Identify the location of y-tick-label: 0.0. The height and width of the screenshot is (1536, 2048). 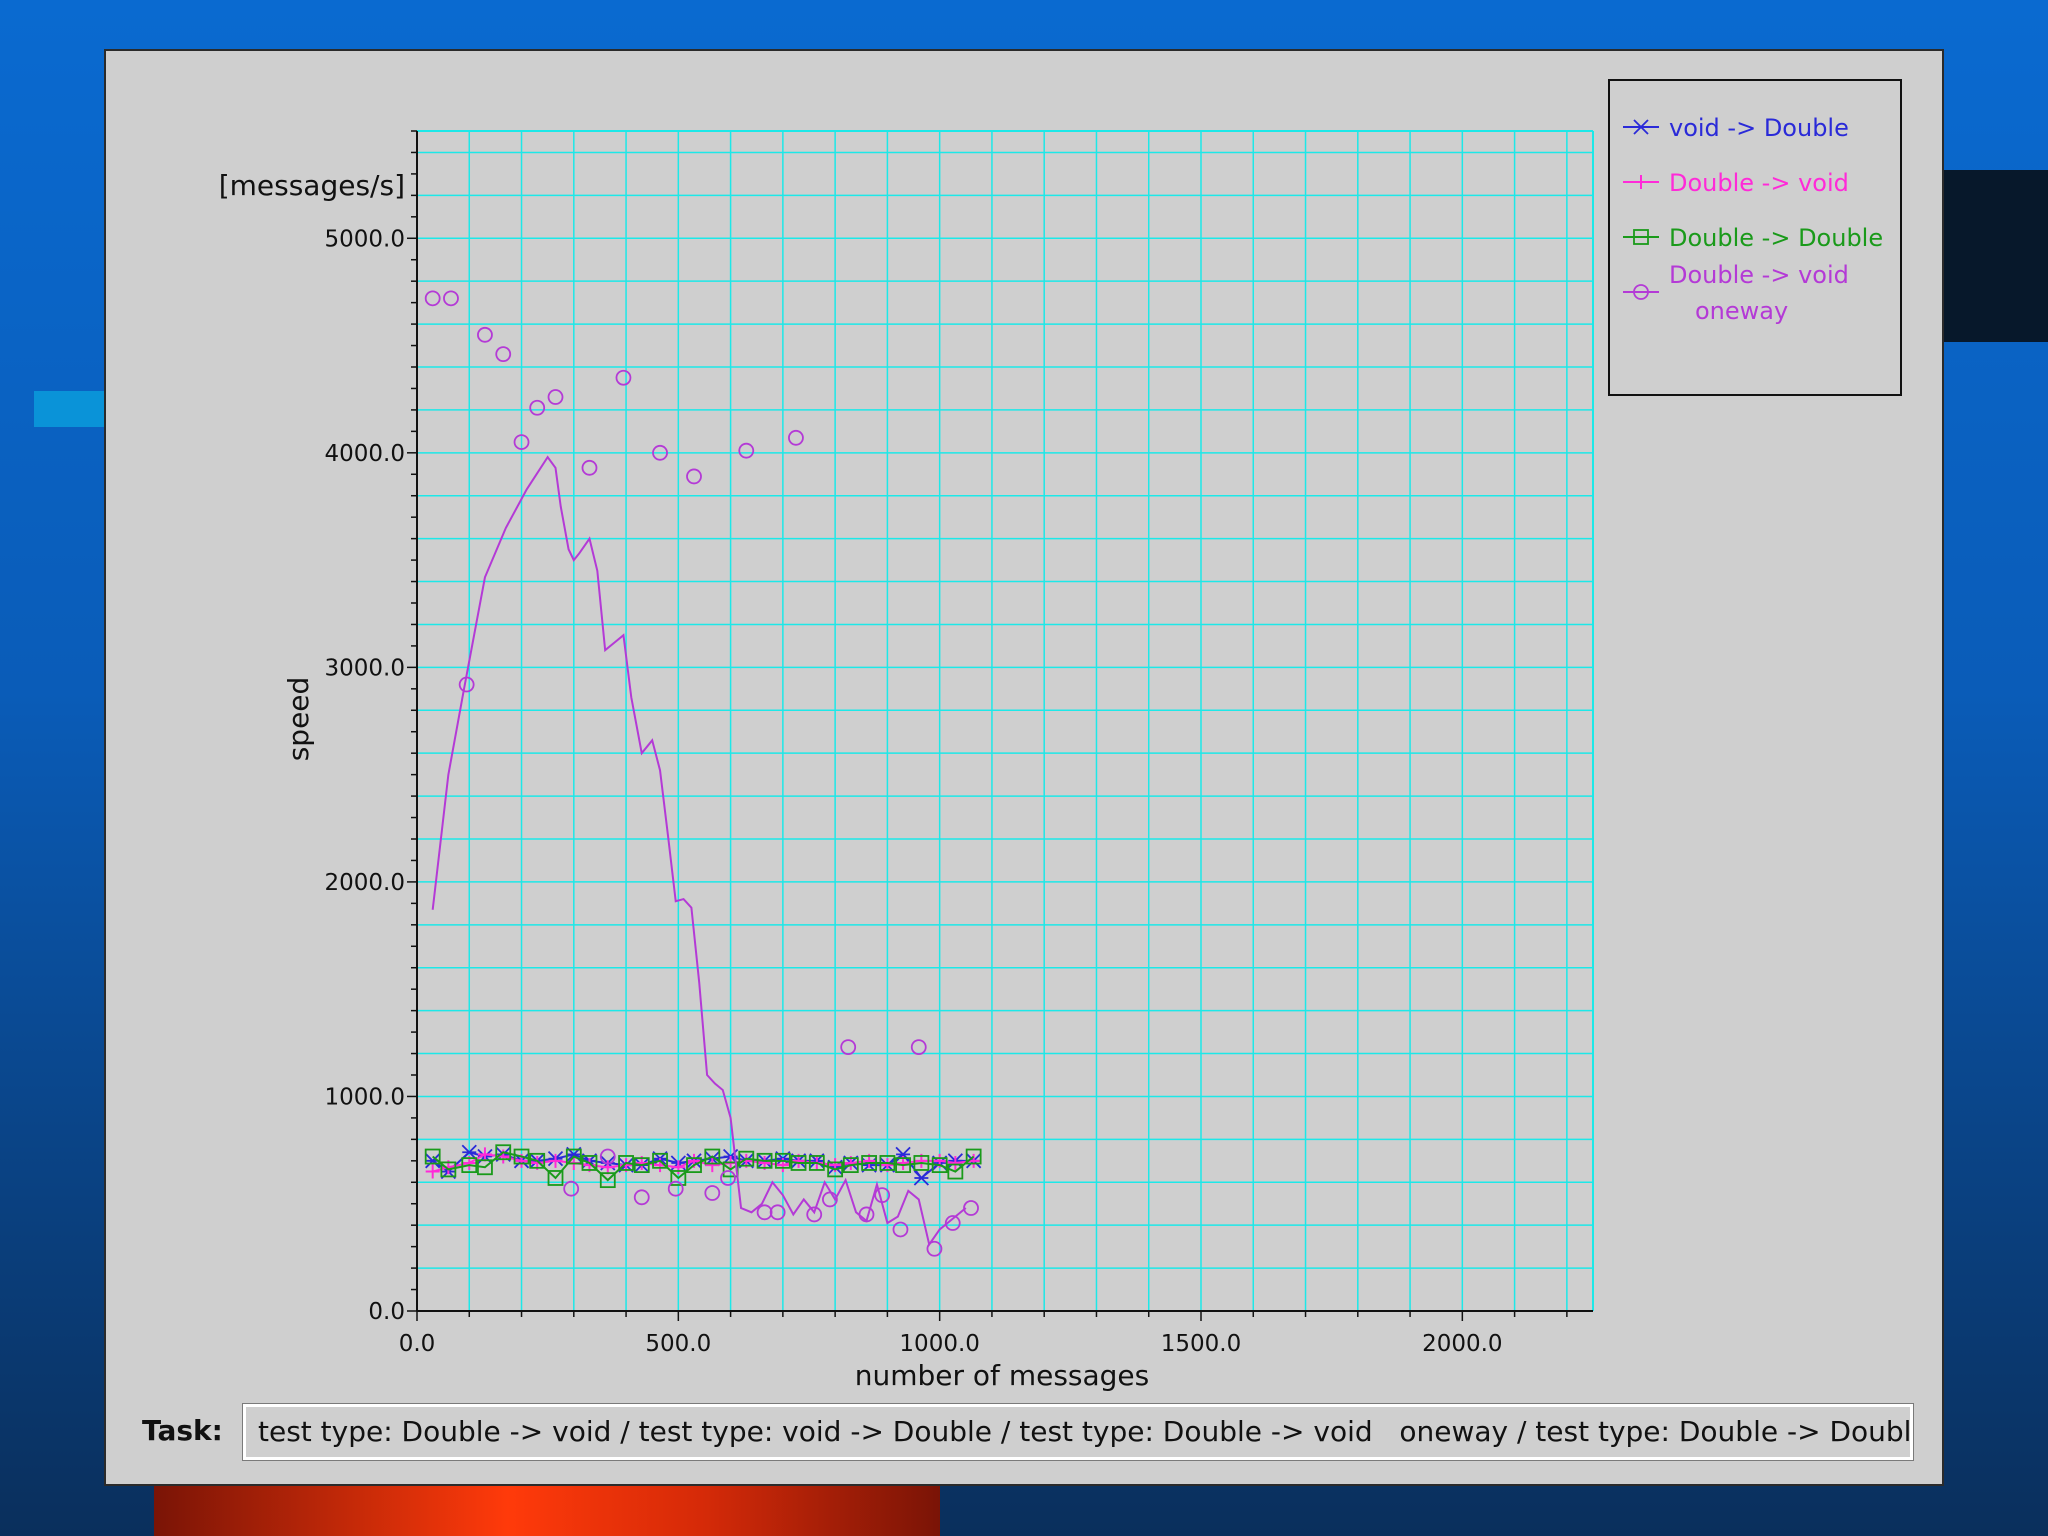
(386, 1312).